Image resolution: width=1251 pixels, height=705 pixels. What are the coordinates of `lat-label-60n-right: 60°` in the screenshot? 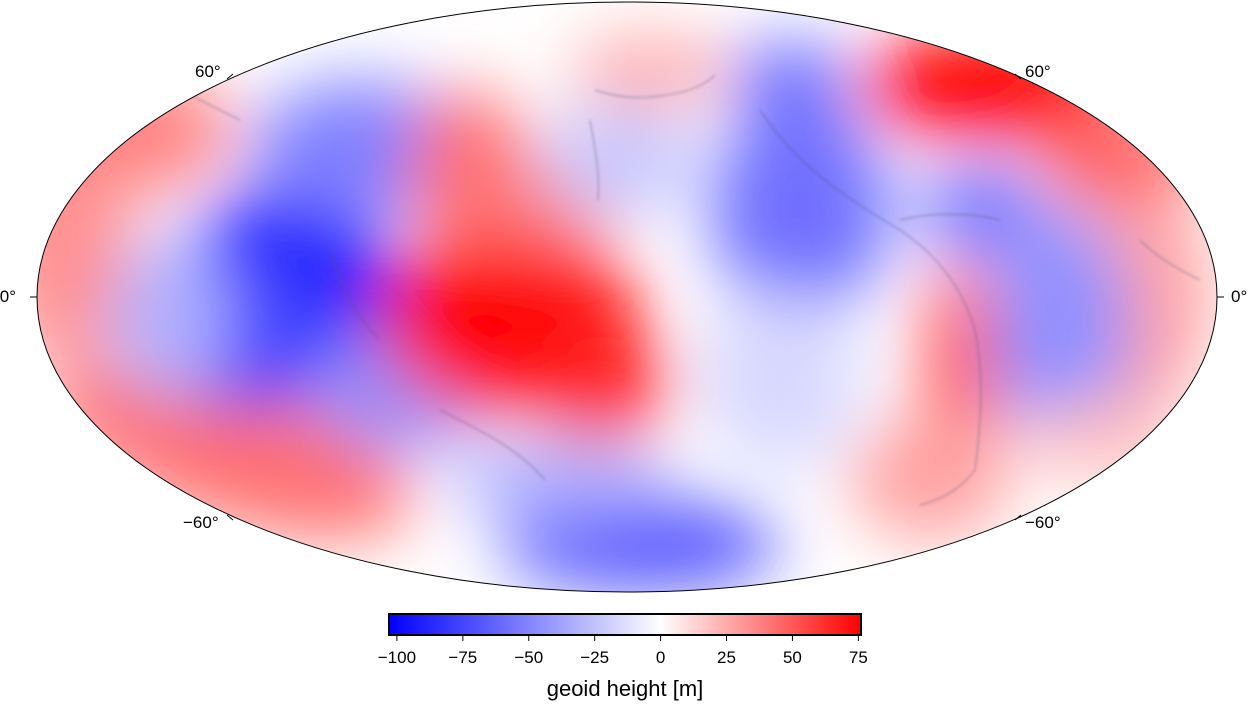 It's located at (1038, 71).